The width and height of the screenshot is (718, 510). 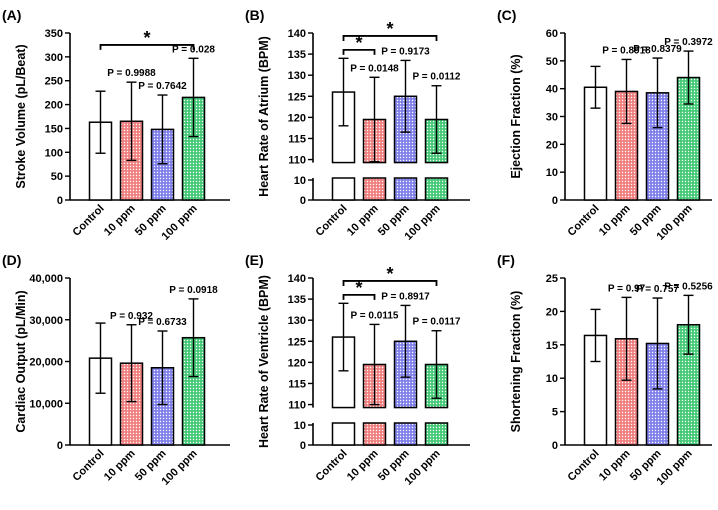 I want to click on y-axis-title: Cardiac Output (pL/Min), so click(x=21, y=361).